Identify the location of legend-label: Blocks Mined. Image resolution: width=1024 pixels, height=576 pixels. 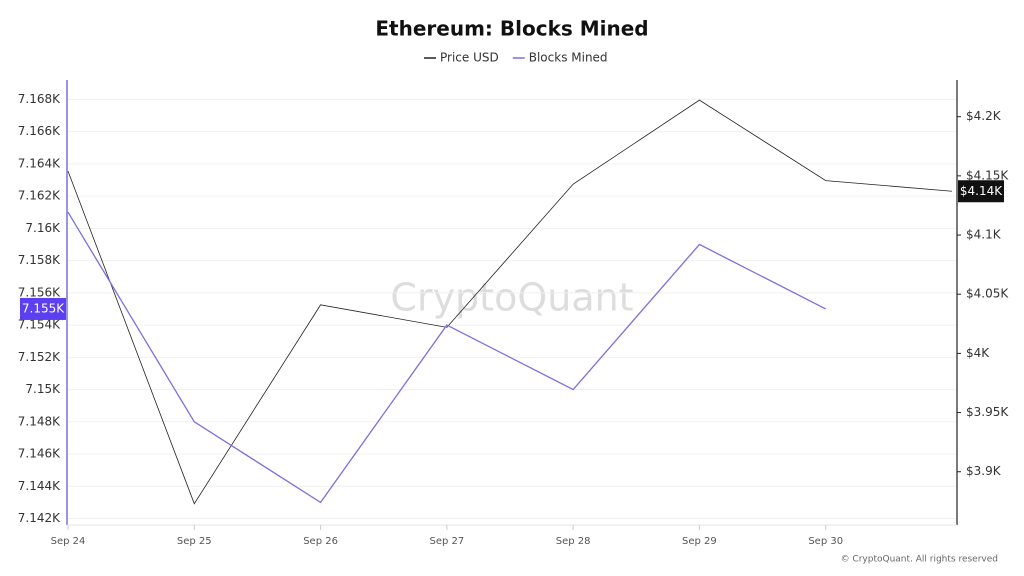
(568, 58).